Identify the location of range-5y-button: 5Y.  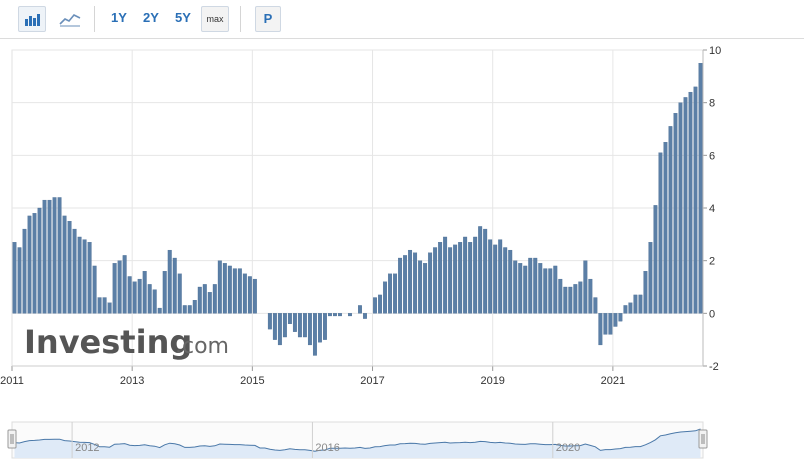
(183, 17).